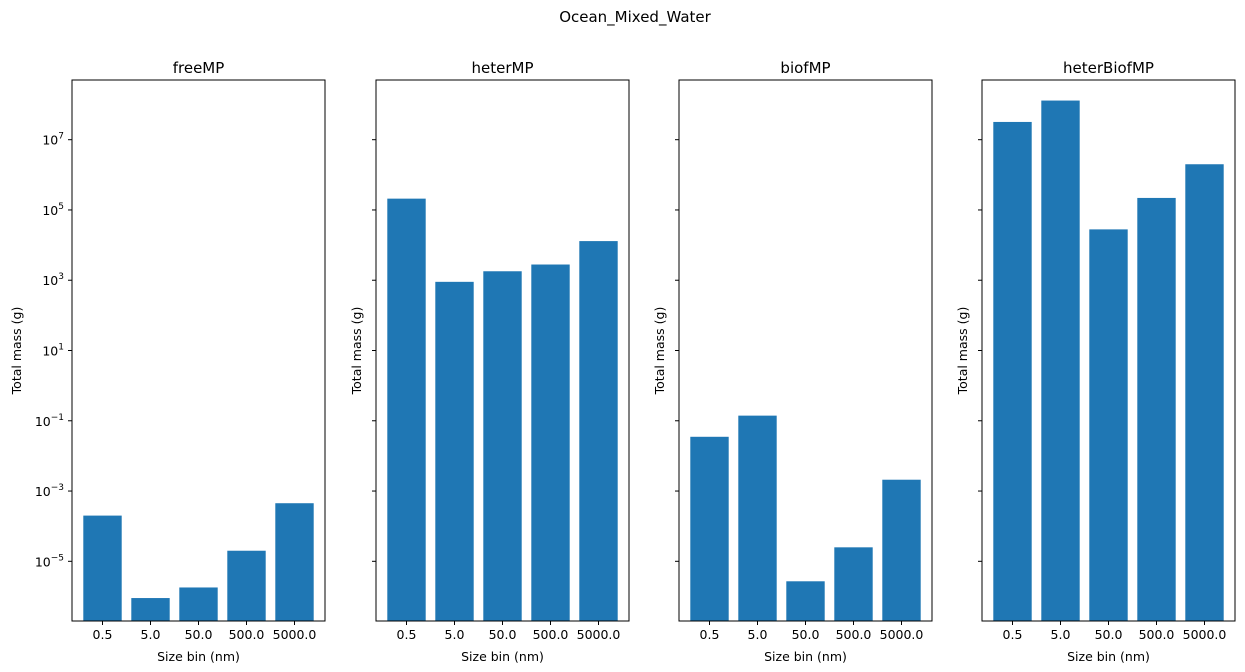 The image size is (1245, 672). I want to click on y-tick-label: 10⁷, so click(53, 140).